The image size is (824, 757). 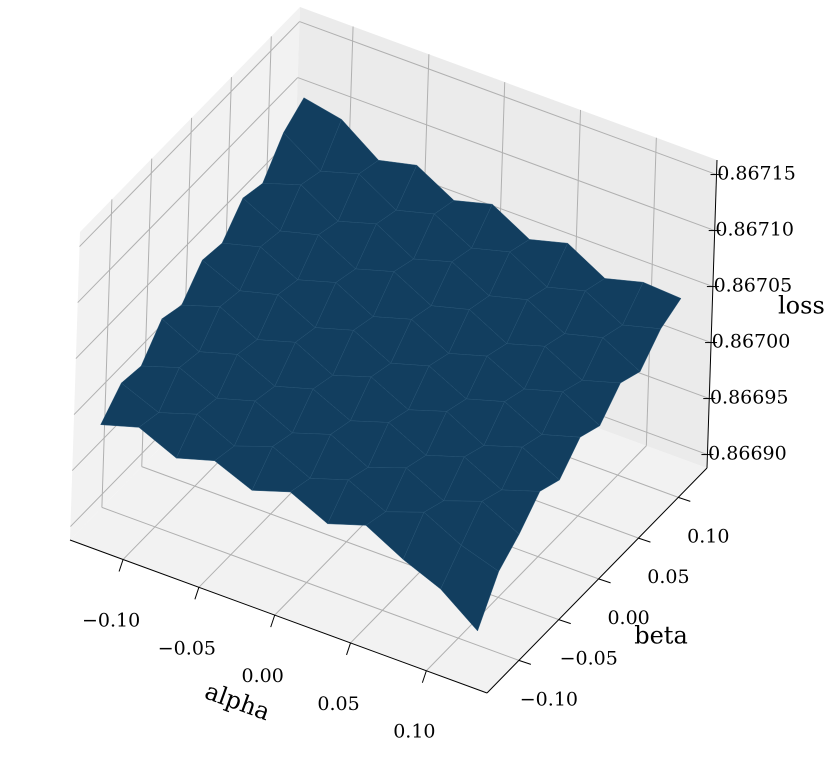 What do you see at coordinates (278, 616) in the screenshot?
I see `x-axis-line` at bounding box center [278, 616].